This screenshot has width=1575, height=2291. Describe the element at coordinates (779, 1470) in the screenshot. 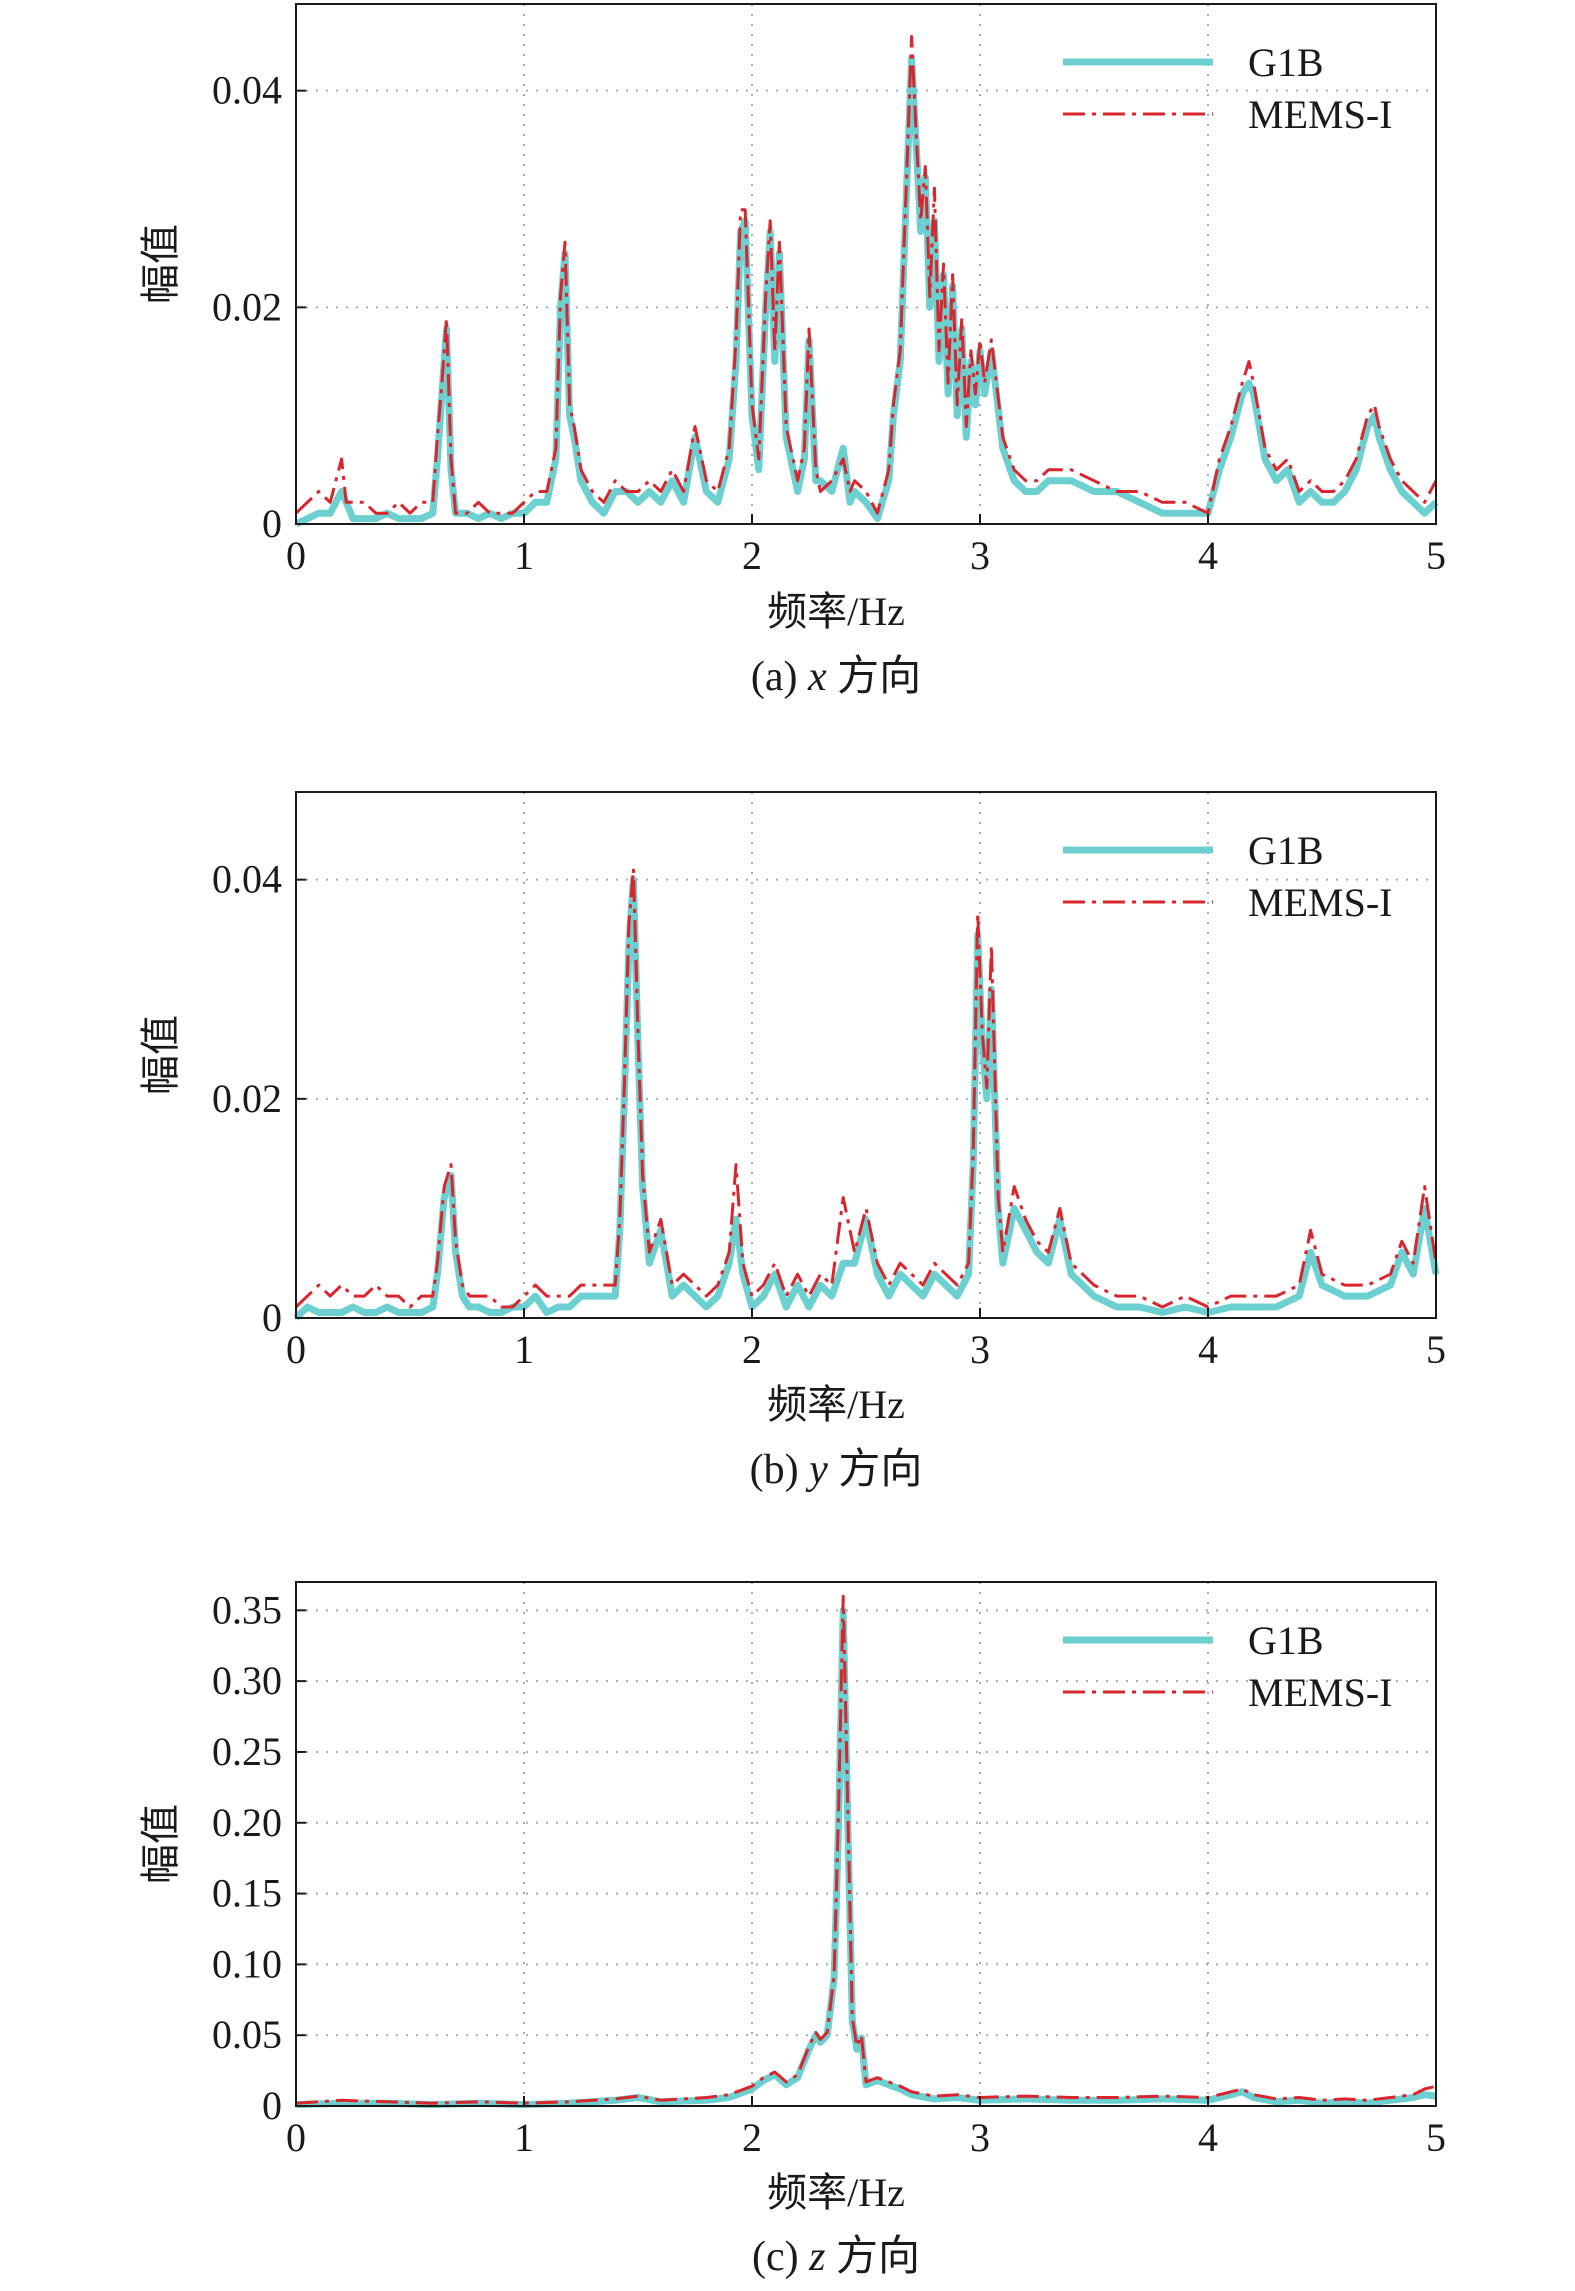

I see `caption-prefix: (b)` at that location.